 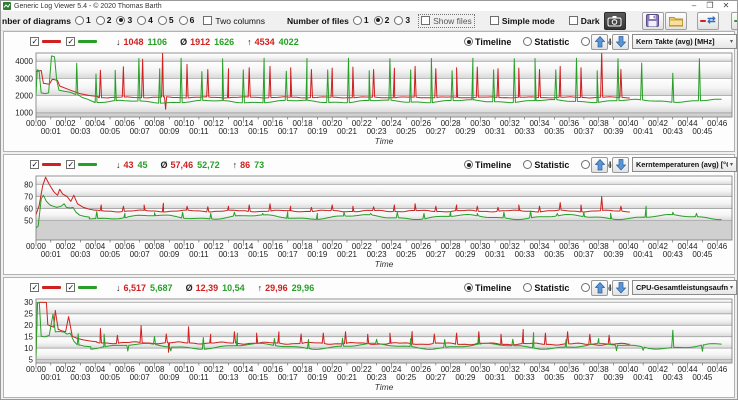 What do you see at coordinates (243, 369) in the screenshot?
I see `svg-text: 00:14` at bounding box center [243, 369].